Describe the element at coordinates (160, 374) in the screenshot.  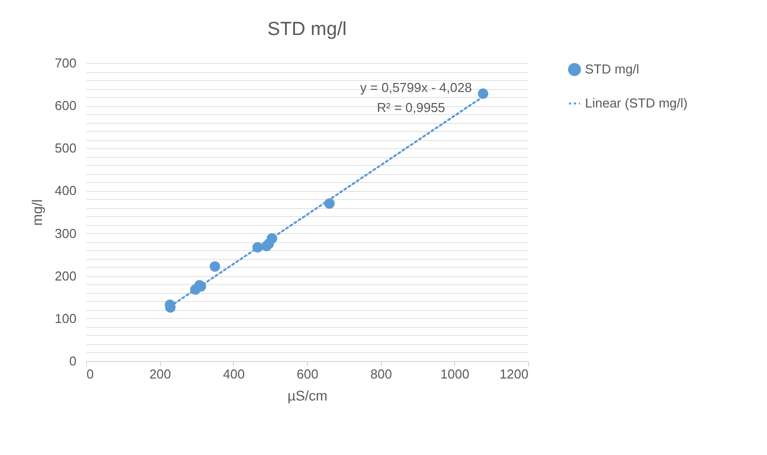
I see `x-tick-label: 200` at that location.